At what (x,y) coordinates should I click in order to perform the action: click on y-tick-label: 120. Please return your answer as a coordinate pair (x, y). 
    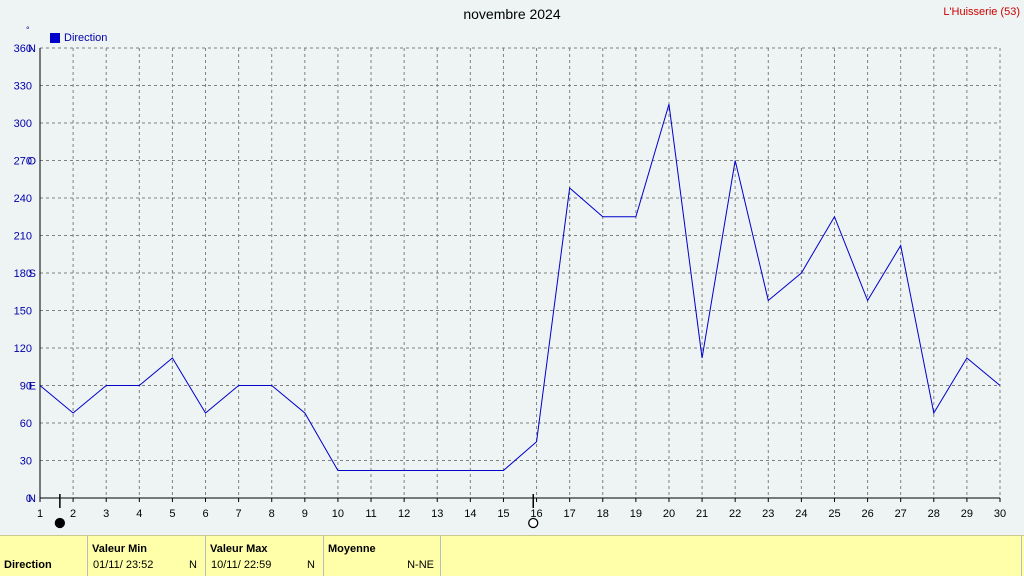
    Looking at the image, I should click on (23, 349).